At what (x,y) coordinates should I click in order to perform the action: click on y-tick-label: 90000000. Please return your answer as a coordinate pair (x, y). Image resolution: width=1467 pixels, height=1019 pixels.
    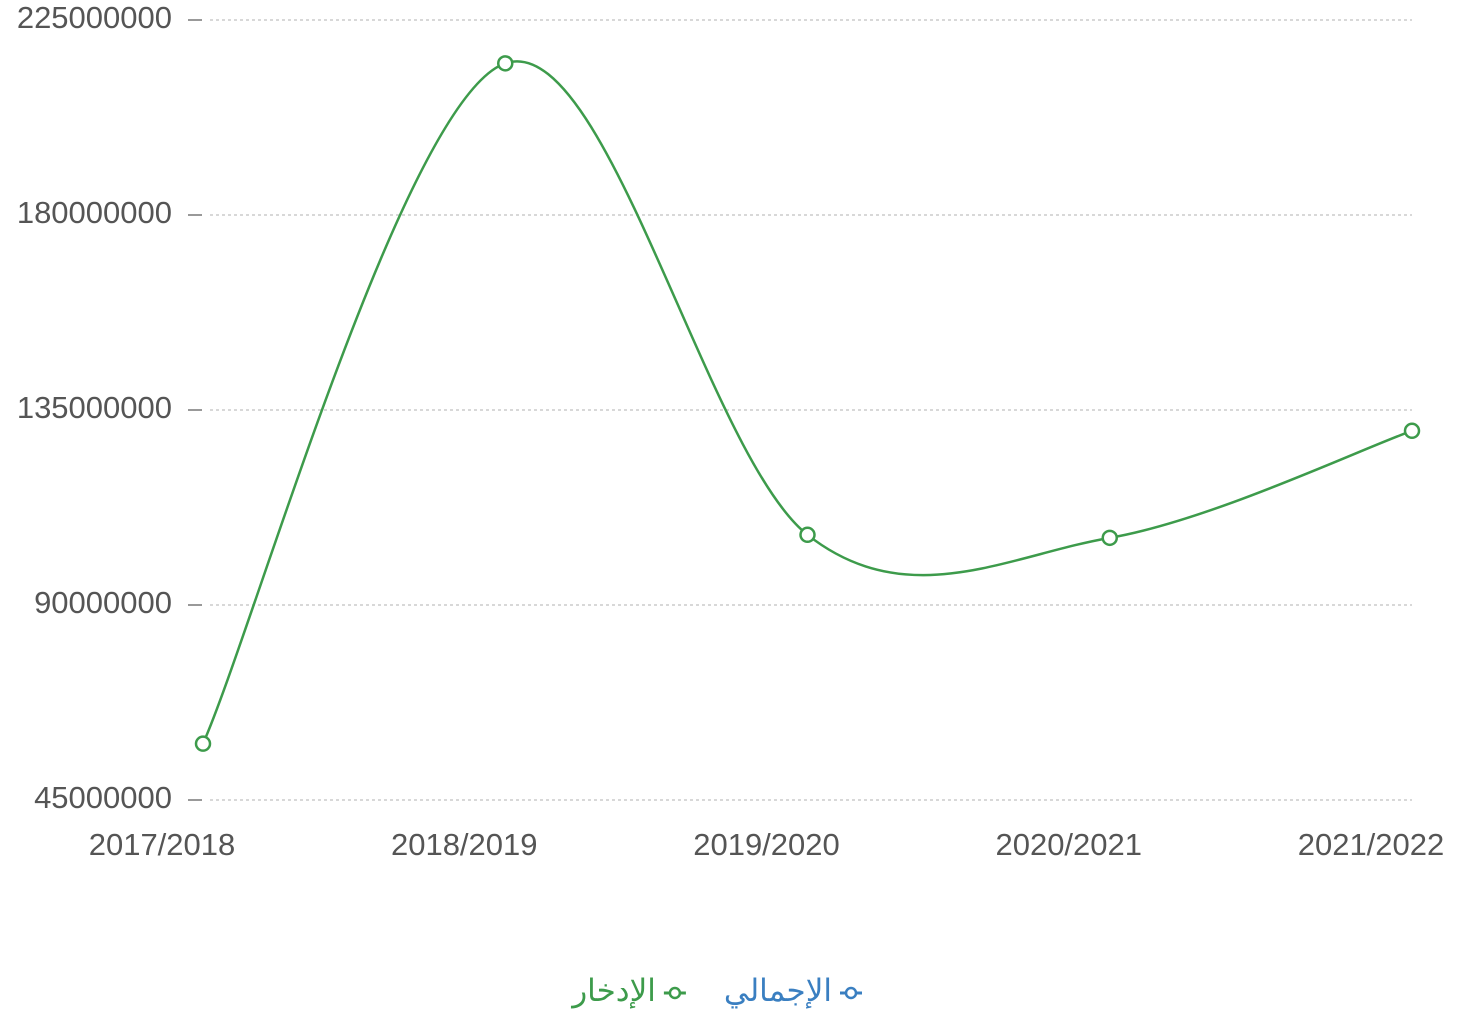
    Looking at the image, I should click on (103, 602).